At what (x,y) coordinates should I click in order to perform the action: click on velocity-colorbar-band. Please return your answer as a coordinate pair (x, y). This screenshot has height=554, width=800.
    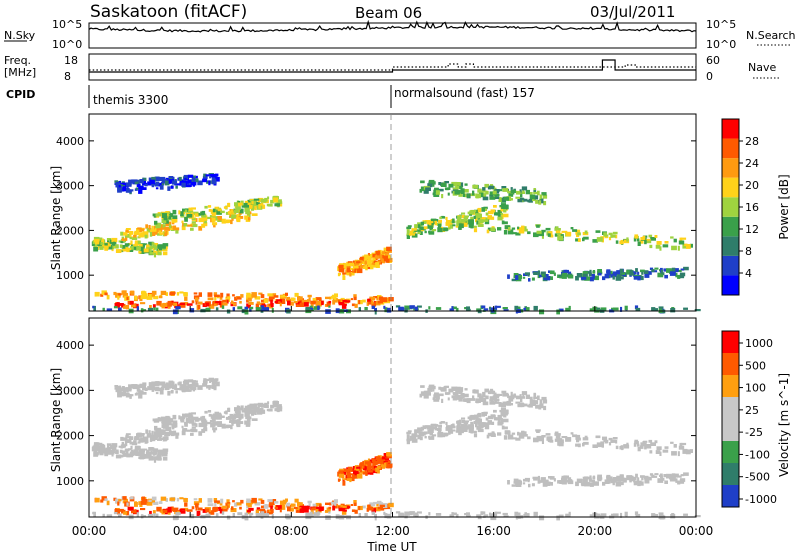
    Looking at the image, I should click on (730, 496).